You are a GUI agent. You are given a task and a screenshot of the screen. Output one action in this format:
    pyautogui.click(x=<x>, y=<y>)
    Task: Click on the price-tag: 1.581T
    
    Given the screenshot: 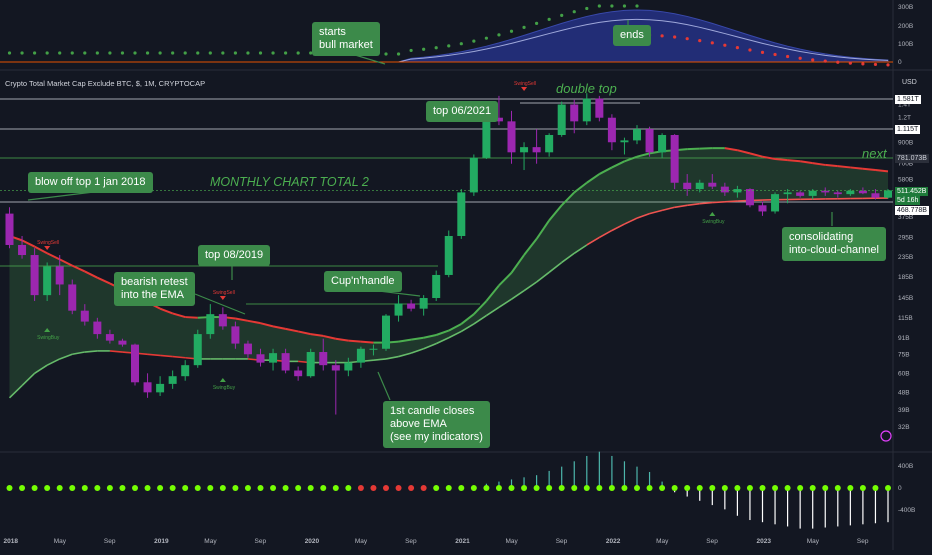 What is the action you would take?
    pyautogui.click(x=908, y=99)
    